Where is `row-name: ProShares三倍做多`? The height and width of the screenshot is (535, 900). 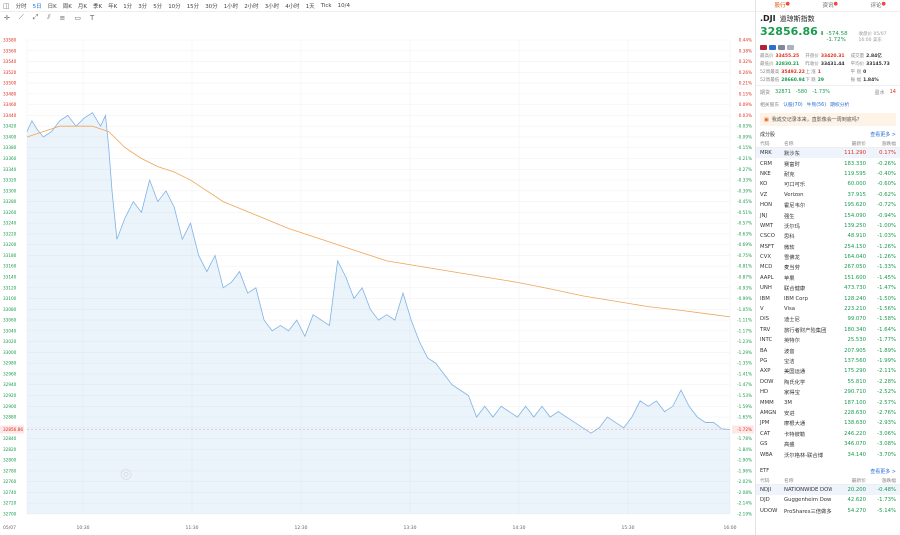 row-name: ProShares三倍做多 is located at coordinates (808, 511).